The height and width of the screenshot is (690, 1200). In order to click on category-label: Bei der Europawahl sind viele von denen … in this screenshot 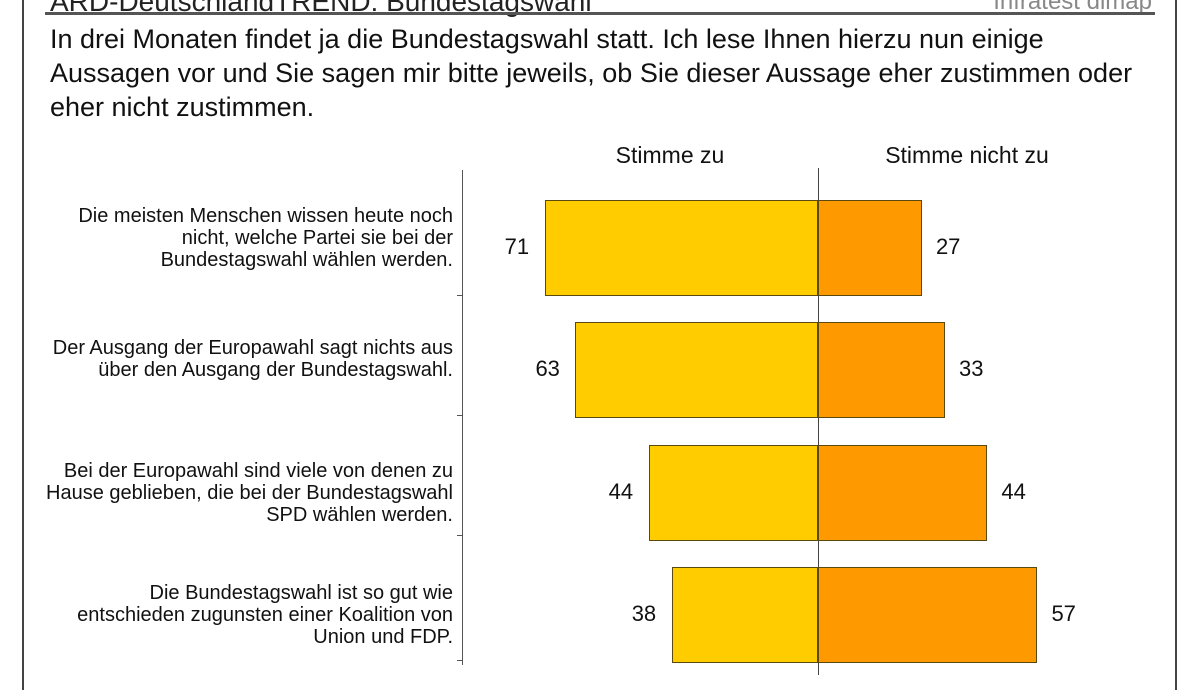, I will do `click(249, 493)`.